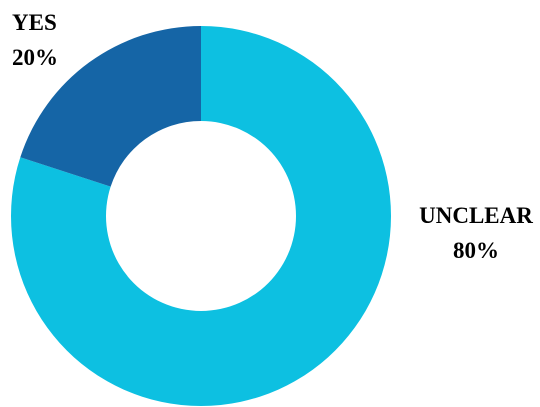  What do you see at coordinates (111, 106) in the screenshot?
I see `slice-yes` at bounding box center [111, 106].